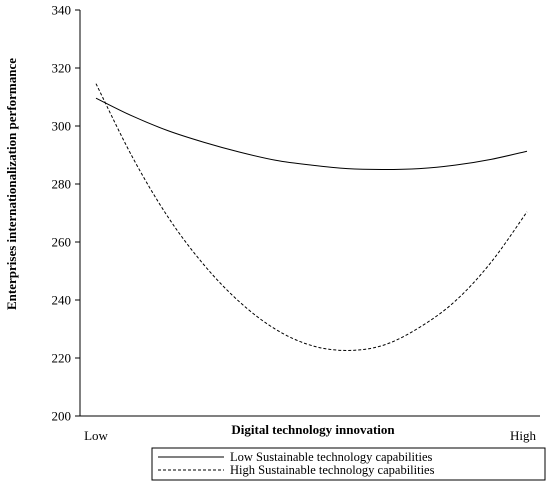 This screenshot has height=485, width=550. What do you see at coordinates (331, 457) in the screenshot?
I see `legend-label-low: Low Sustainable technology capabilities` at bounding box center [331, 457].